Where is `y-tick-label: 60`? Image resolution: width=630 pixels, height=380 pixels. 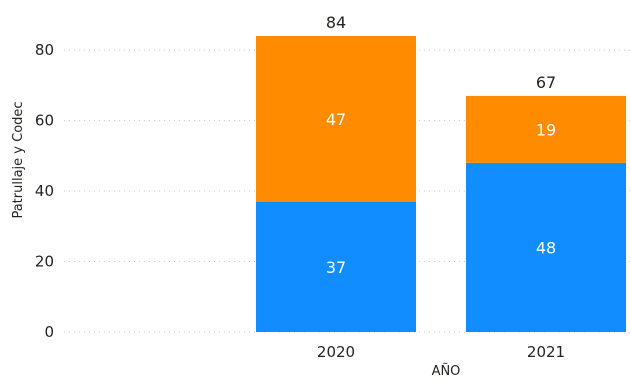 y-tick-label: 60 is located at coordinates (44, 121).